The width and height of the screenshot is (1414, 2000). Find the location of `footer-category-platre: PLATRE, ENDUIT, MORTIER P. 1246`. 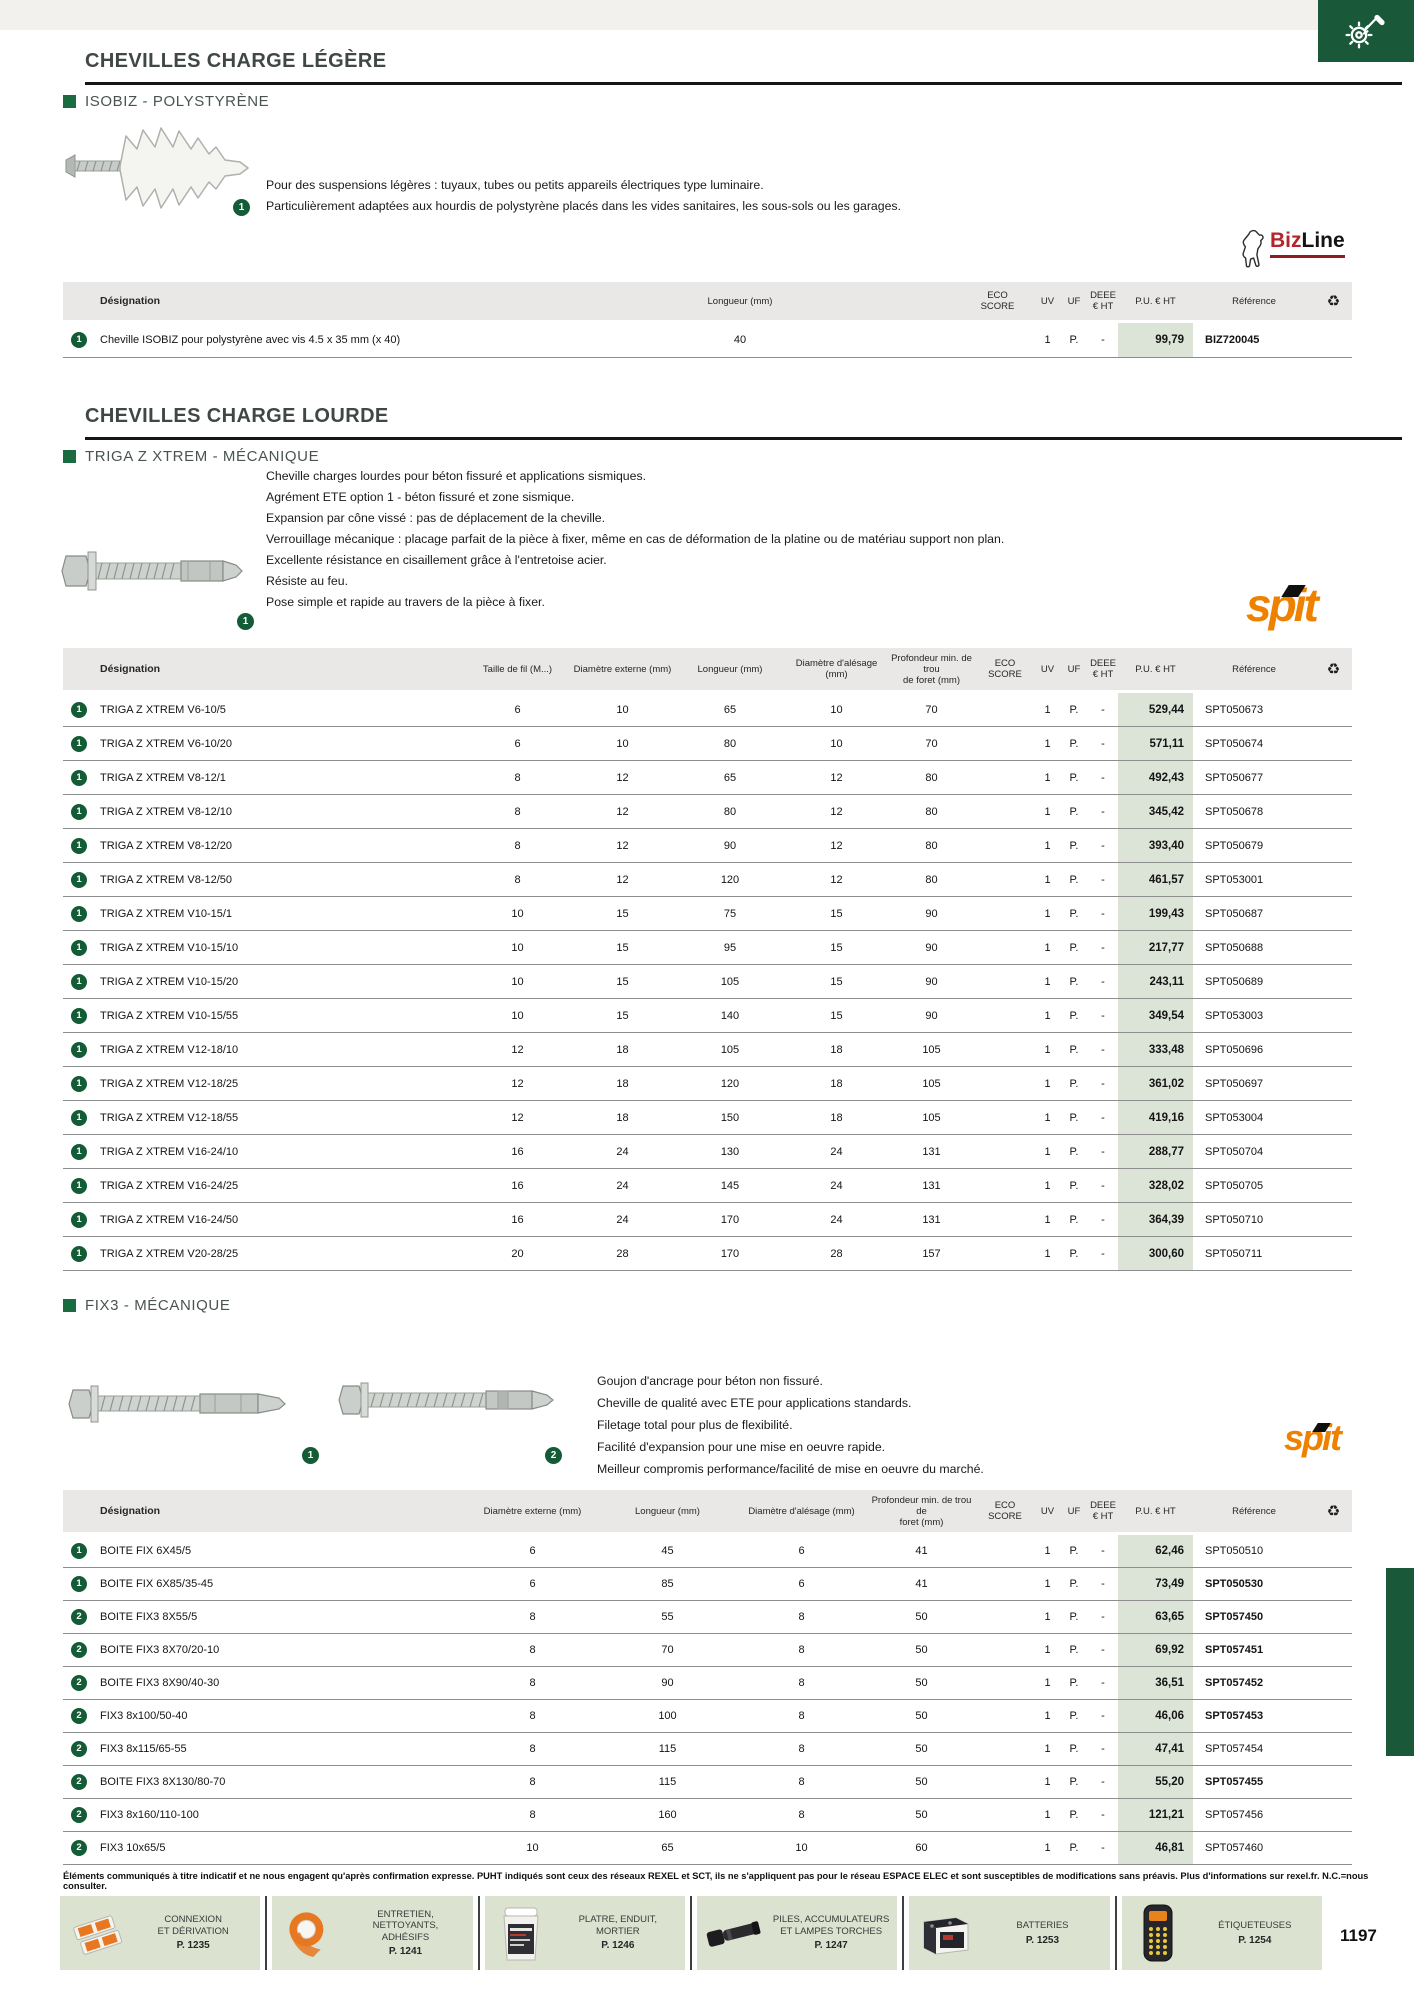

footer-category-platre: PLATRE, ENDUIT, MORTIER P. 1246 is located at coordinates (585, 1933).